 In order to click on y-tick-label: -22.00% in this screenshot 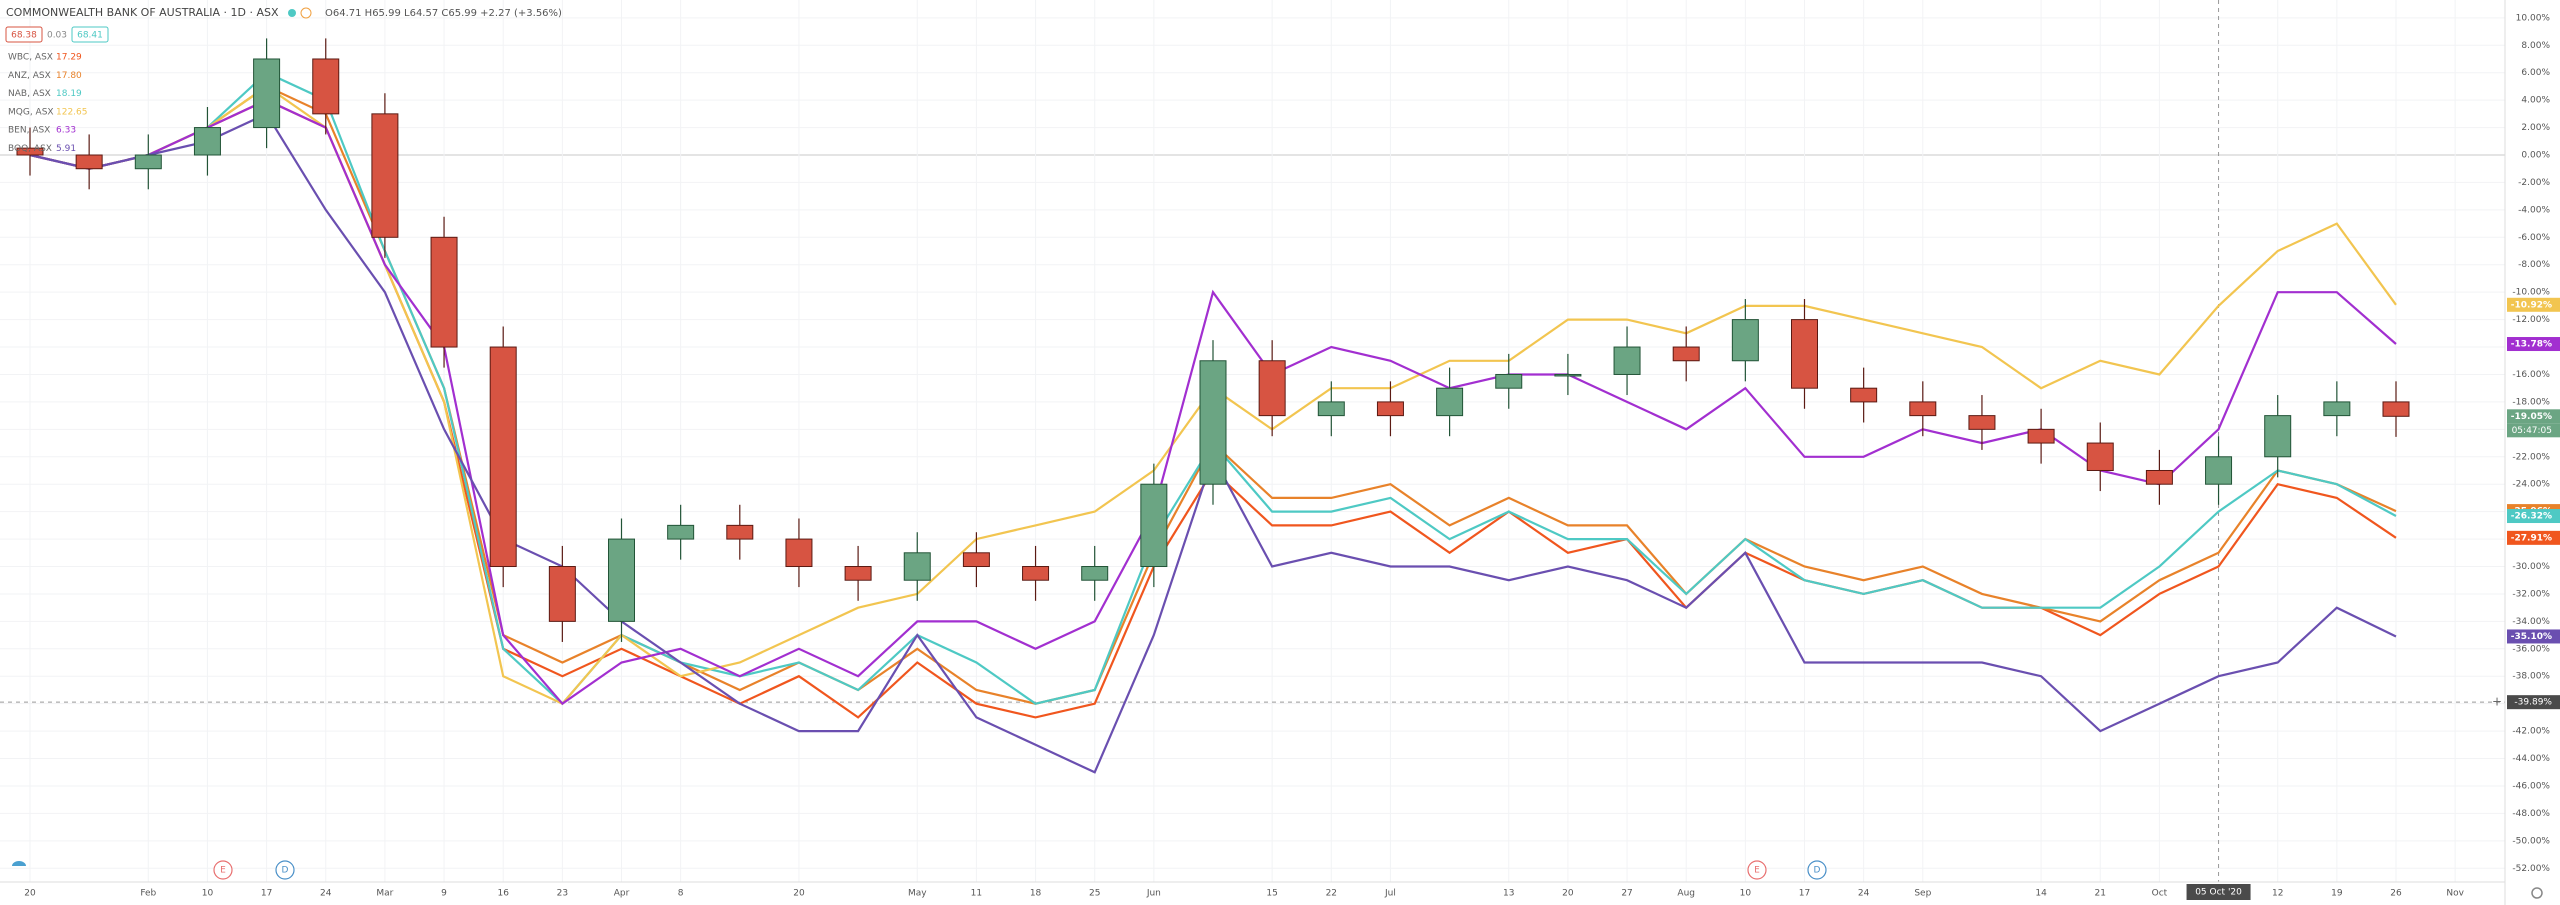, I will do `click(2531, 457)`.